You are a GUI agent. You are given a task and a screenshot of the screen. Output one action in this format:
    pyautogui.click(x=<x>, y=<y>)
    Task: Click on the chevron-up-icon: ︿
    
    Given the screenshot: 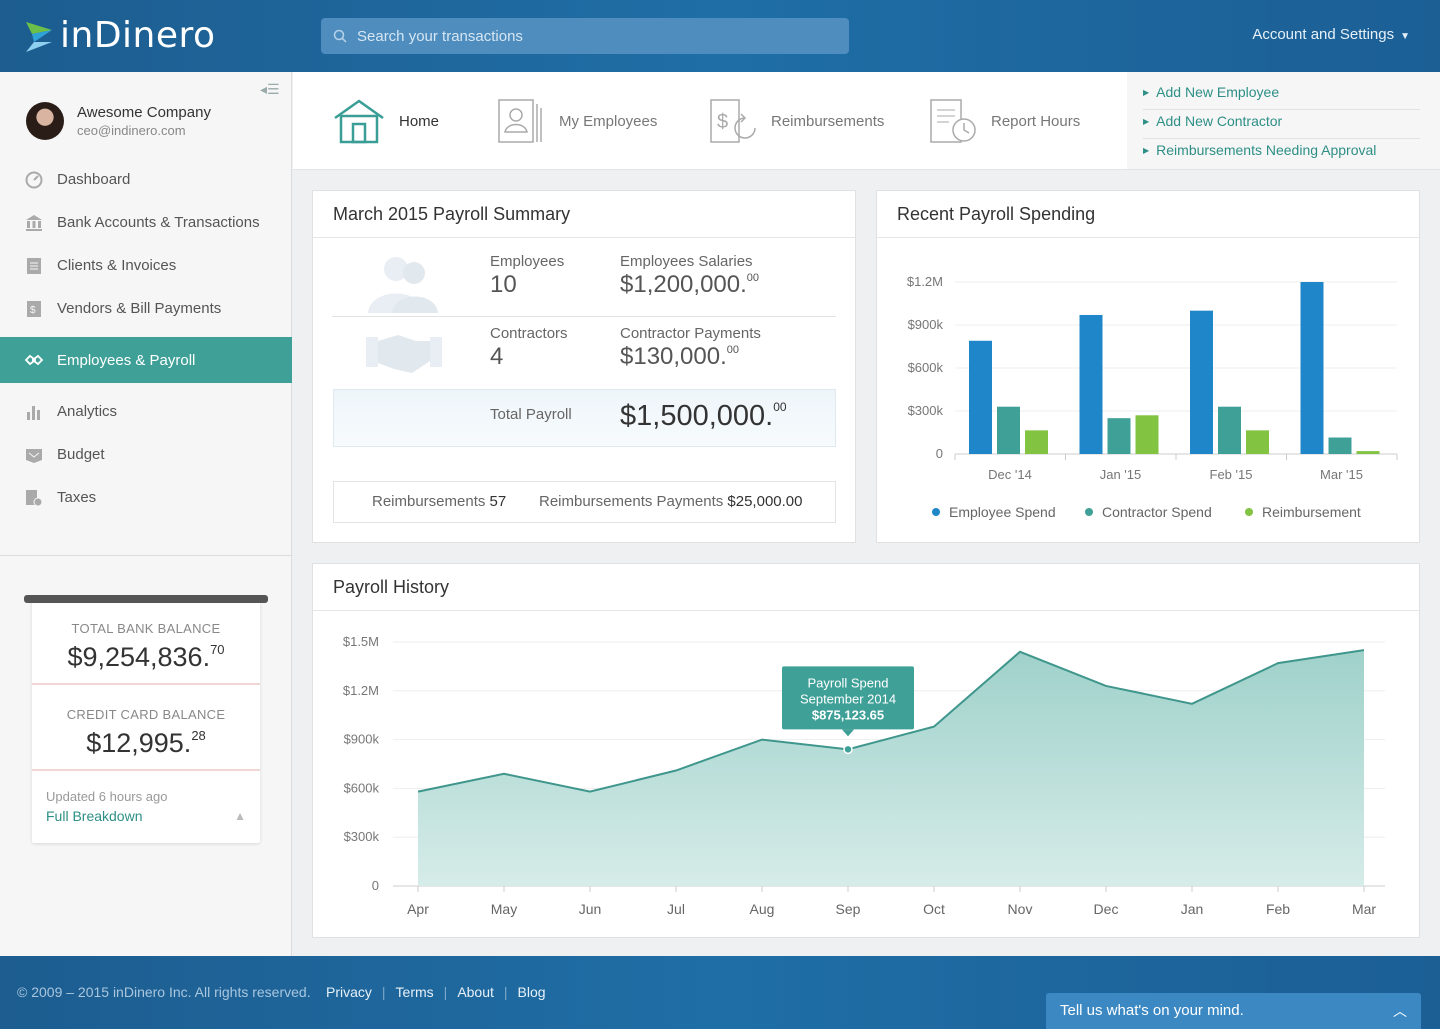 What is the action you would take?
    pyautogui.click(x=1400, y=1011)
    